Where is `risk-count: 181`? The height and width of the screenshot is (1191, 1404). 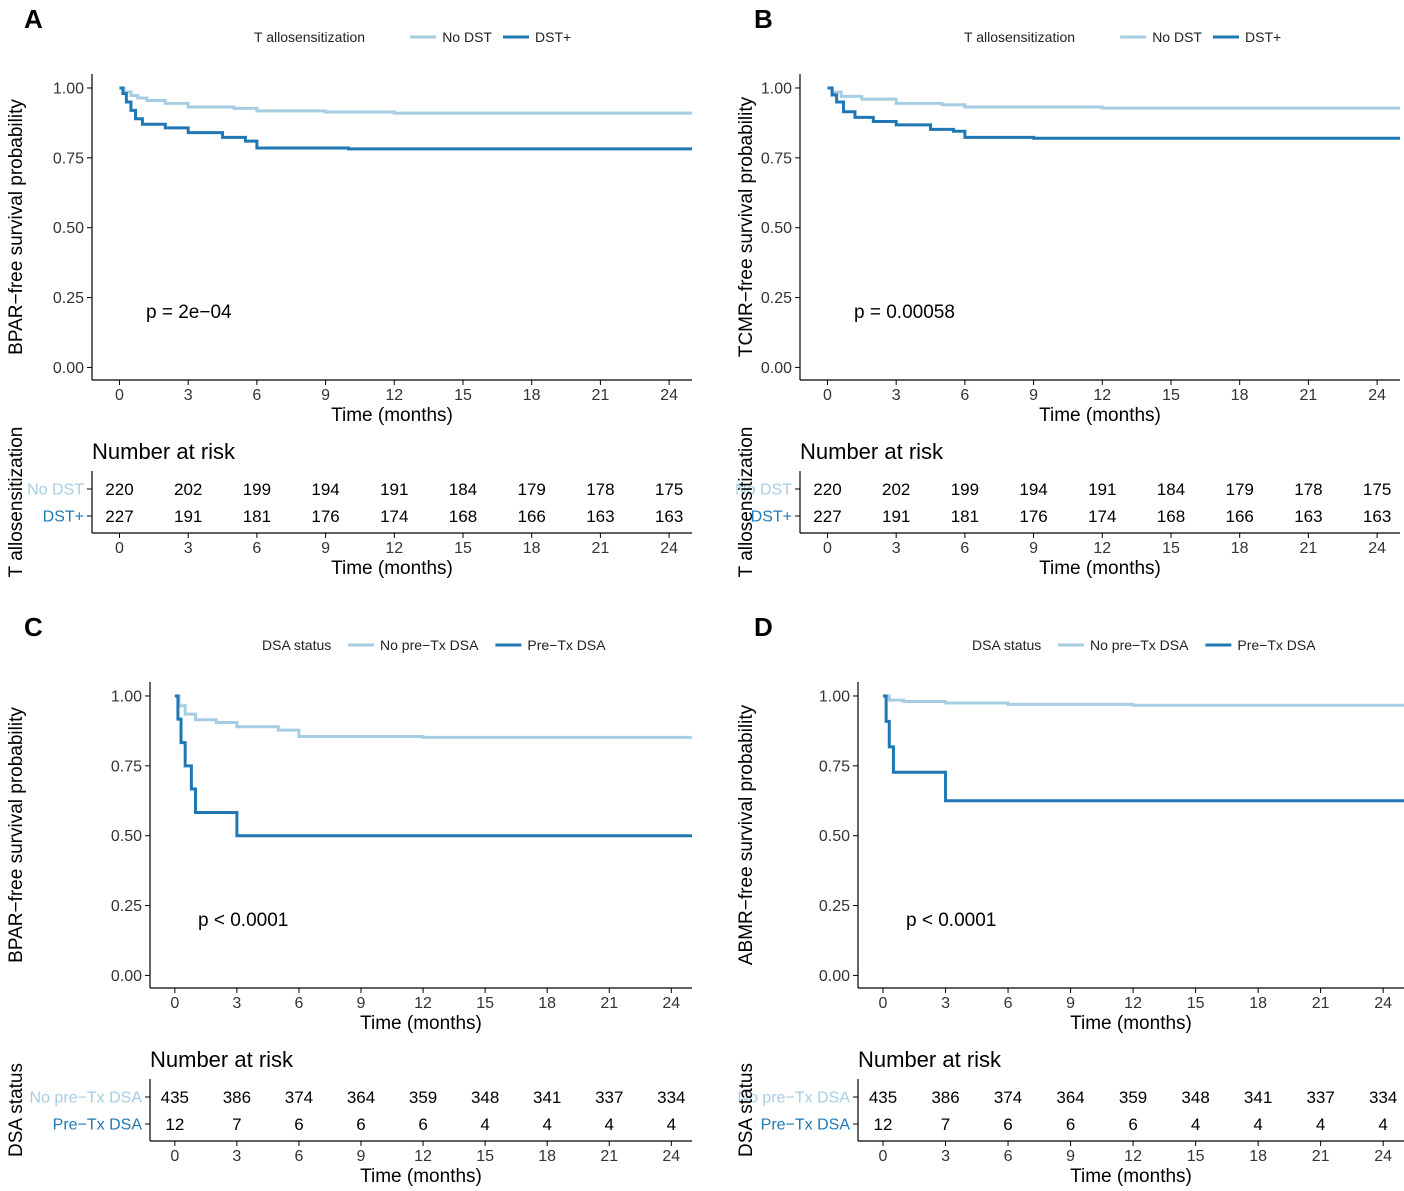
risk-count: 181 is located at coordinates (257, 516).